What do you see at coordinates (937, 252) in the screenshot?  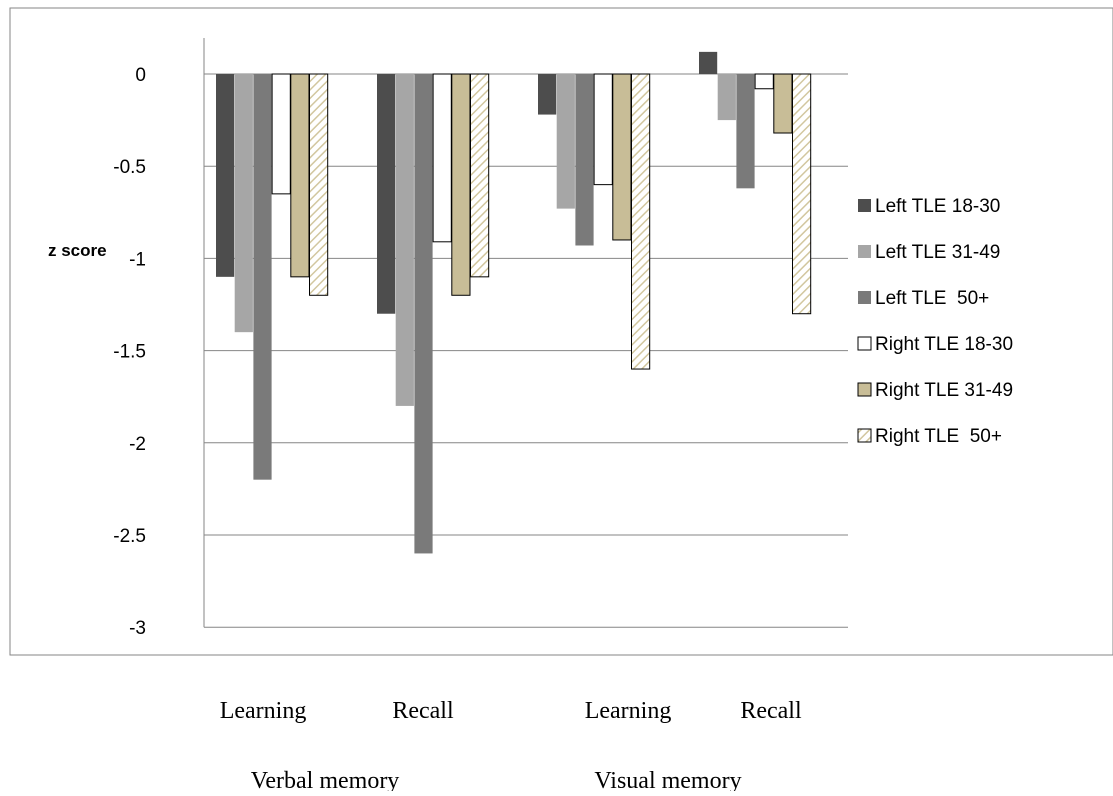 I see `legend-label: Left TLE 31-49` at bounding box center [937, 252].